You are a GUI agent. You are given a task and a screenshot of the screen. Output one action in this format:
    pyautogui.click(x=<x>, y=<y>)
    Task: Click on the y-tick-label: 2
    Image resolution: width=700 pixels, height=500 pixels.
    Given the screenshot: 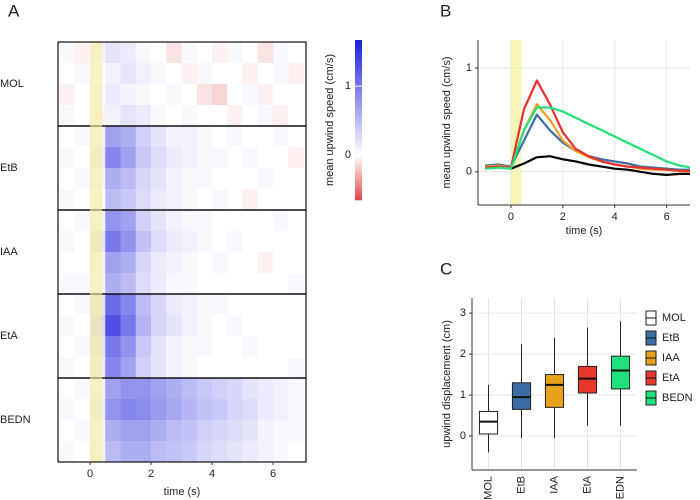 What is the action you would take?
    pyautogui.click(x=463, y=354)
    